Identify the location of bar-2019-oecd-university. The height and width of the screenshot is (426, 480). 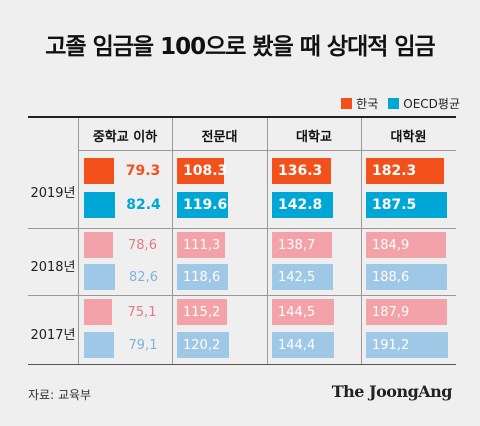
(302, 205).